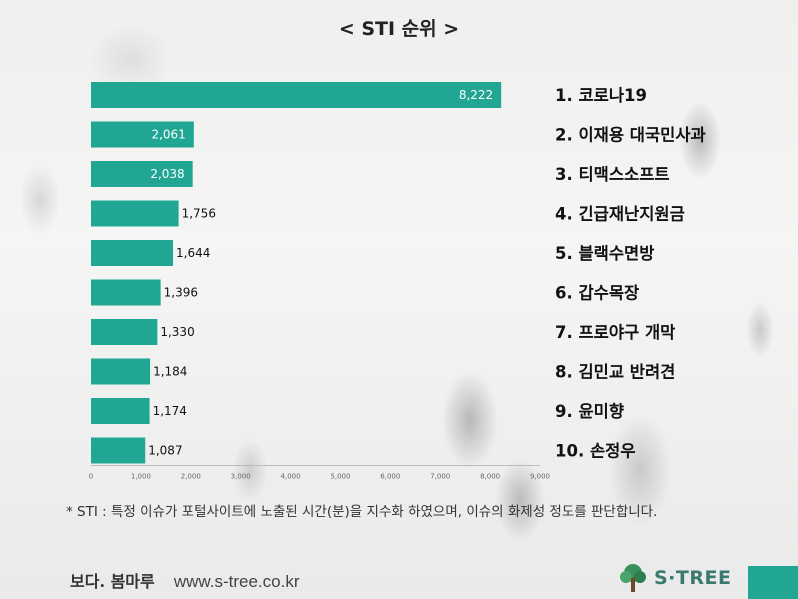 This screenshot has height=599, width=798. What do you see at coordinates (601, 95) in the screenshot?
I see `rank-label-1: 1. 코로나19` at bounding box center [601, 95].